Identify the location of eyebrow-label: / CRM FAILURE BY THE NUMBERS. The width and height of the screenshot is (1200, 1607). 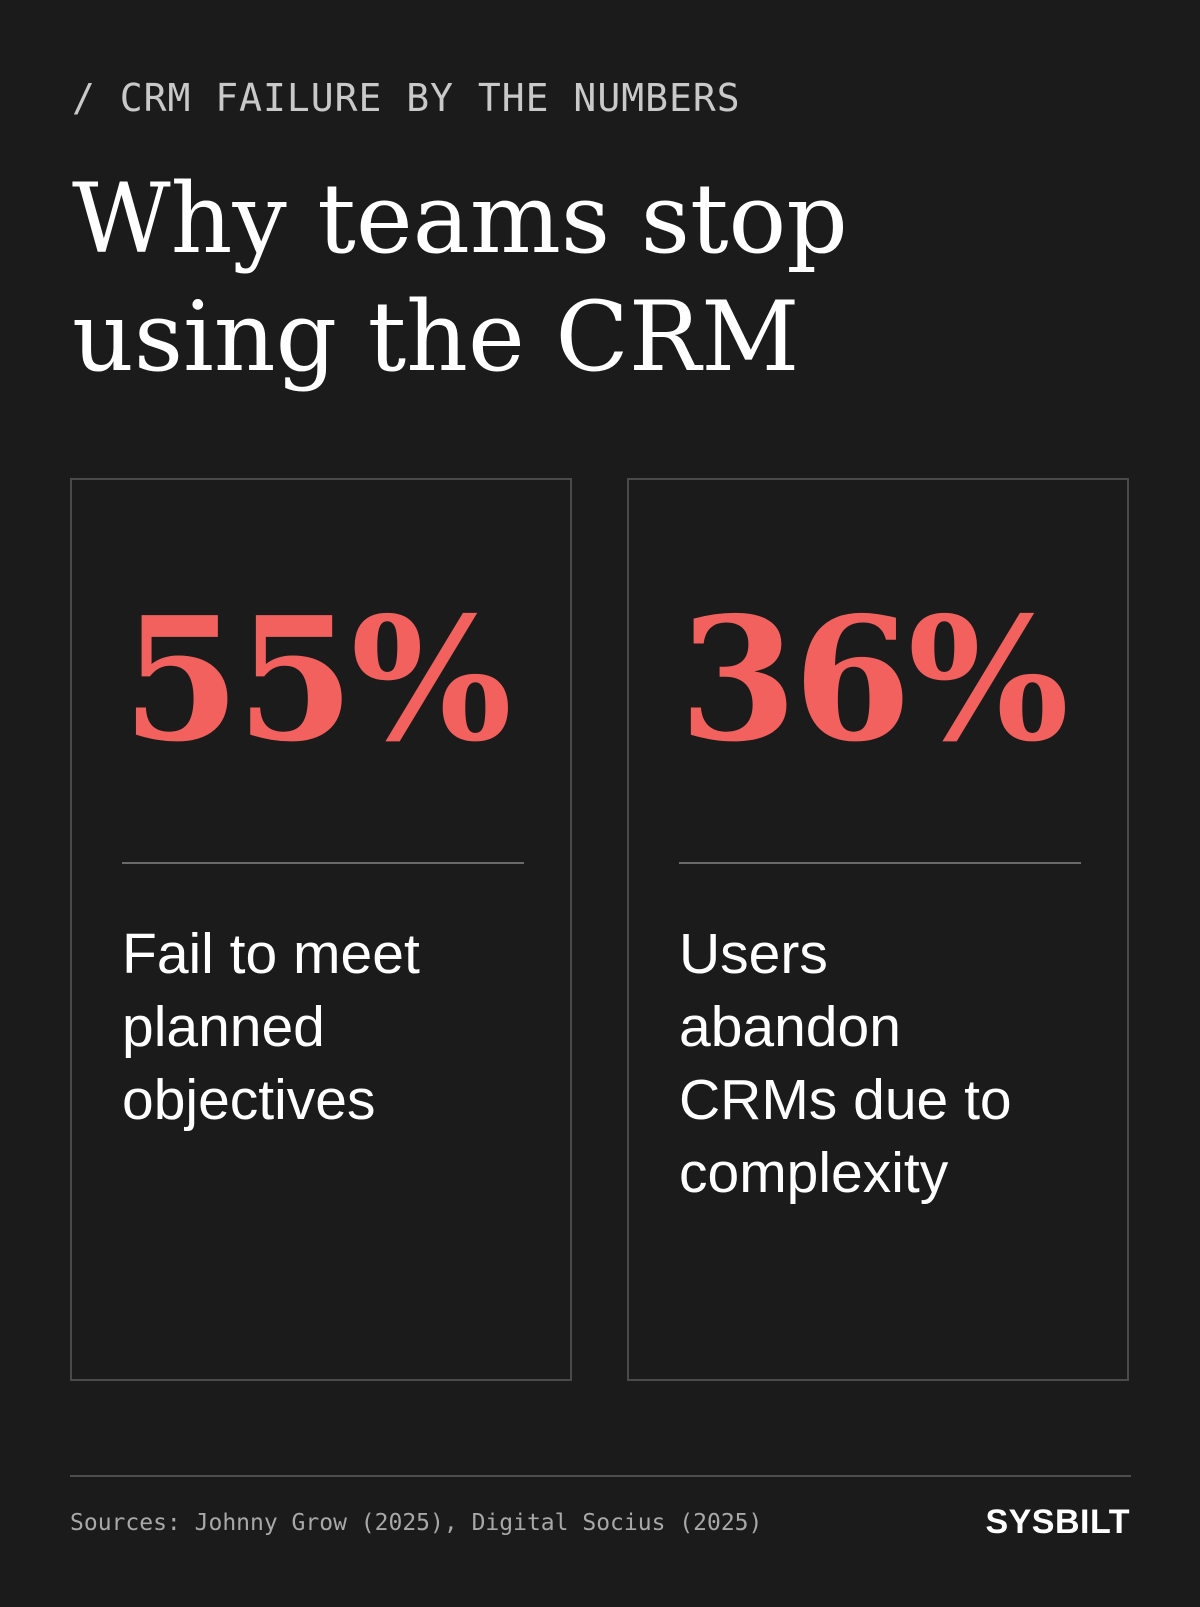
(406, 98).